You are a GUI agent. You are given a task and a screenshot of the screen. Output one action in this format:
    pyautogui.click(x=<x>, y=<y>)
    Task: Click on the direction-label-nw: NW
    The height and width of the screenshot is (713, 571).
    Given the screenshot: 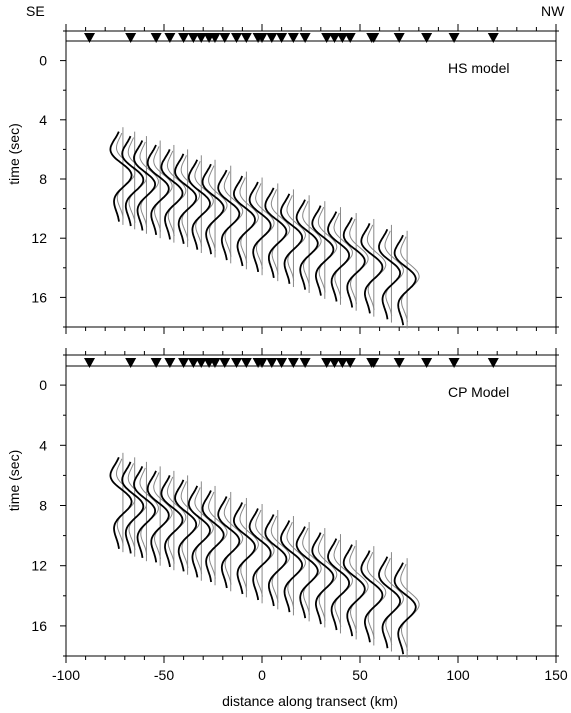 What is the action you would take?
    pyautogui.click(x=553, y=11)
    